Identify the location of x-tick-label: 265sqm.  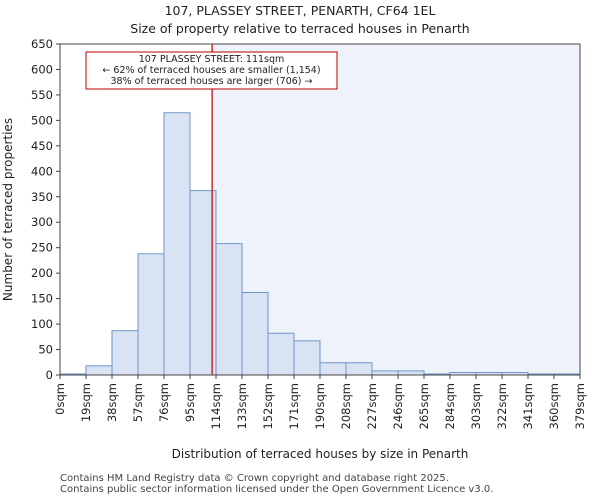
(424, 406).